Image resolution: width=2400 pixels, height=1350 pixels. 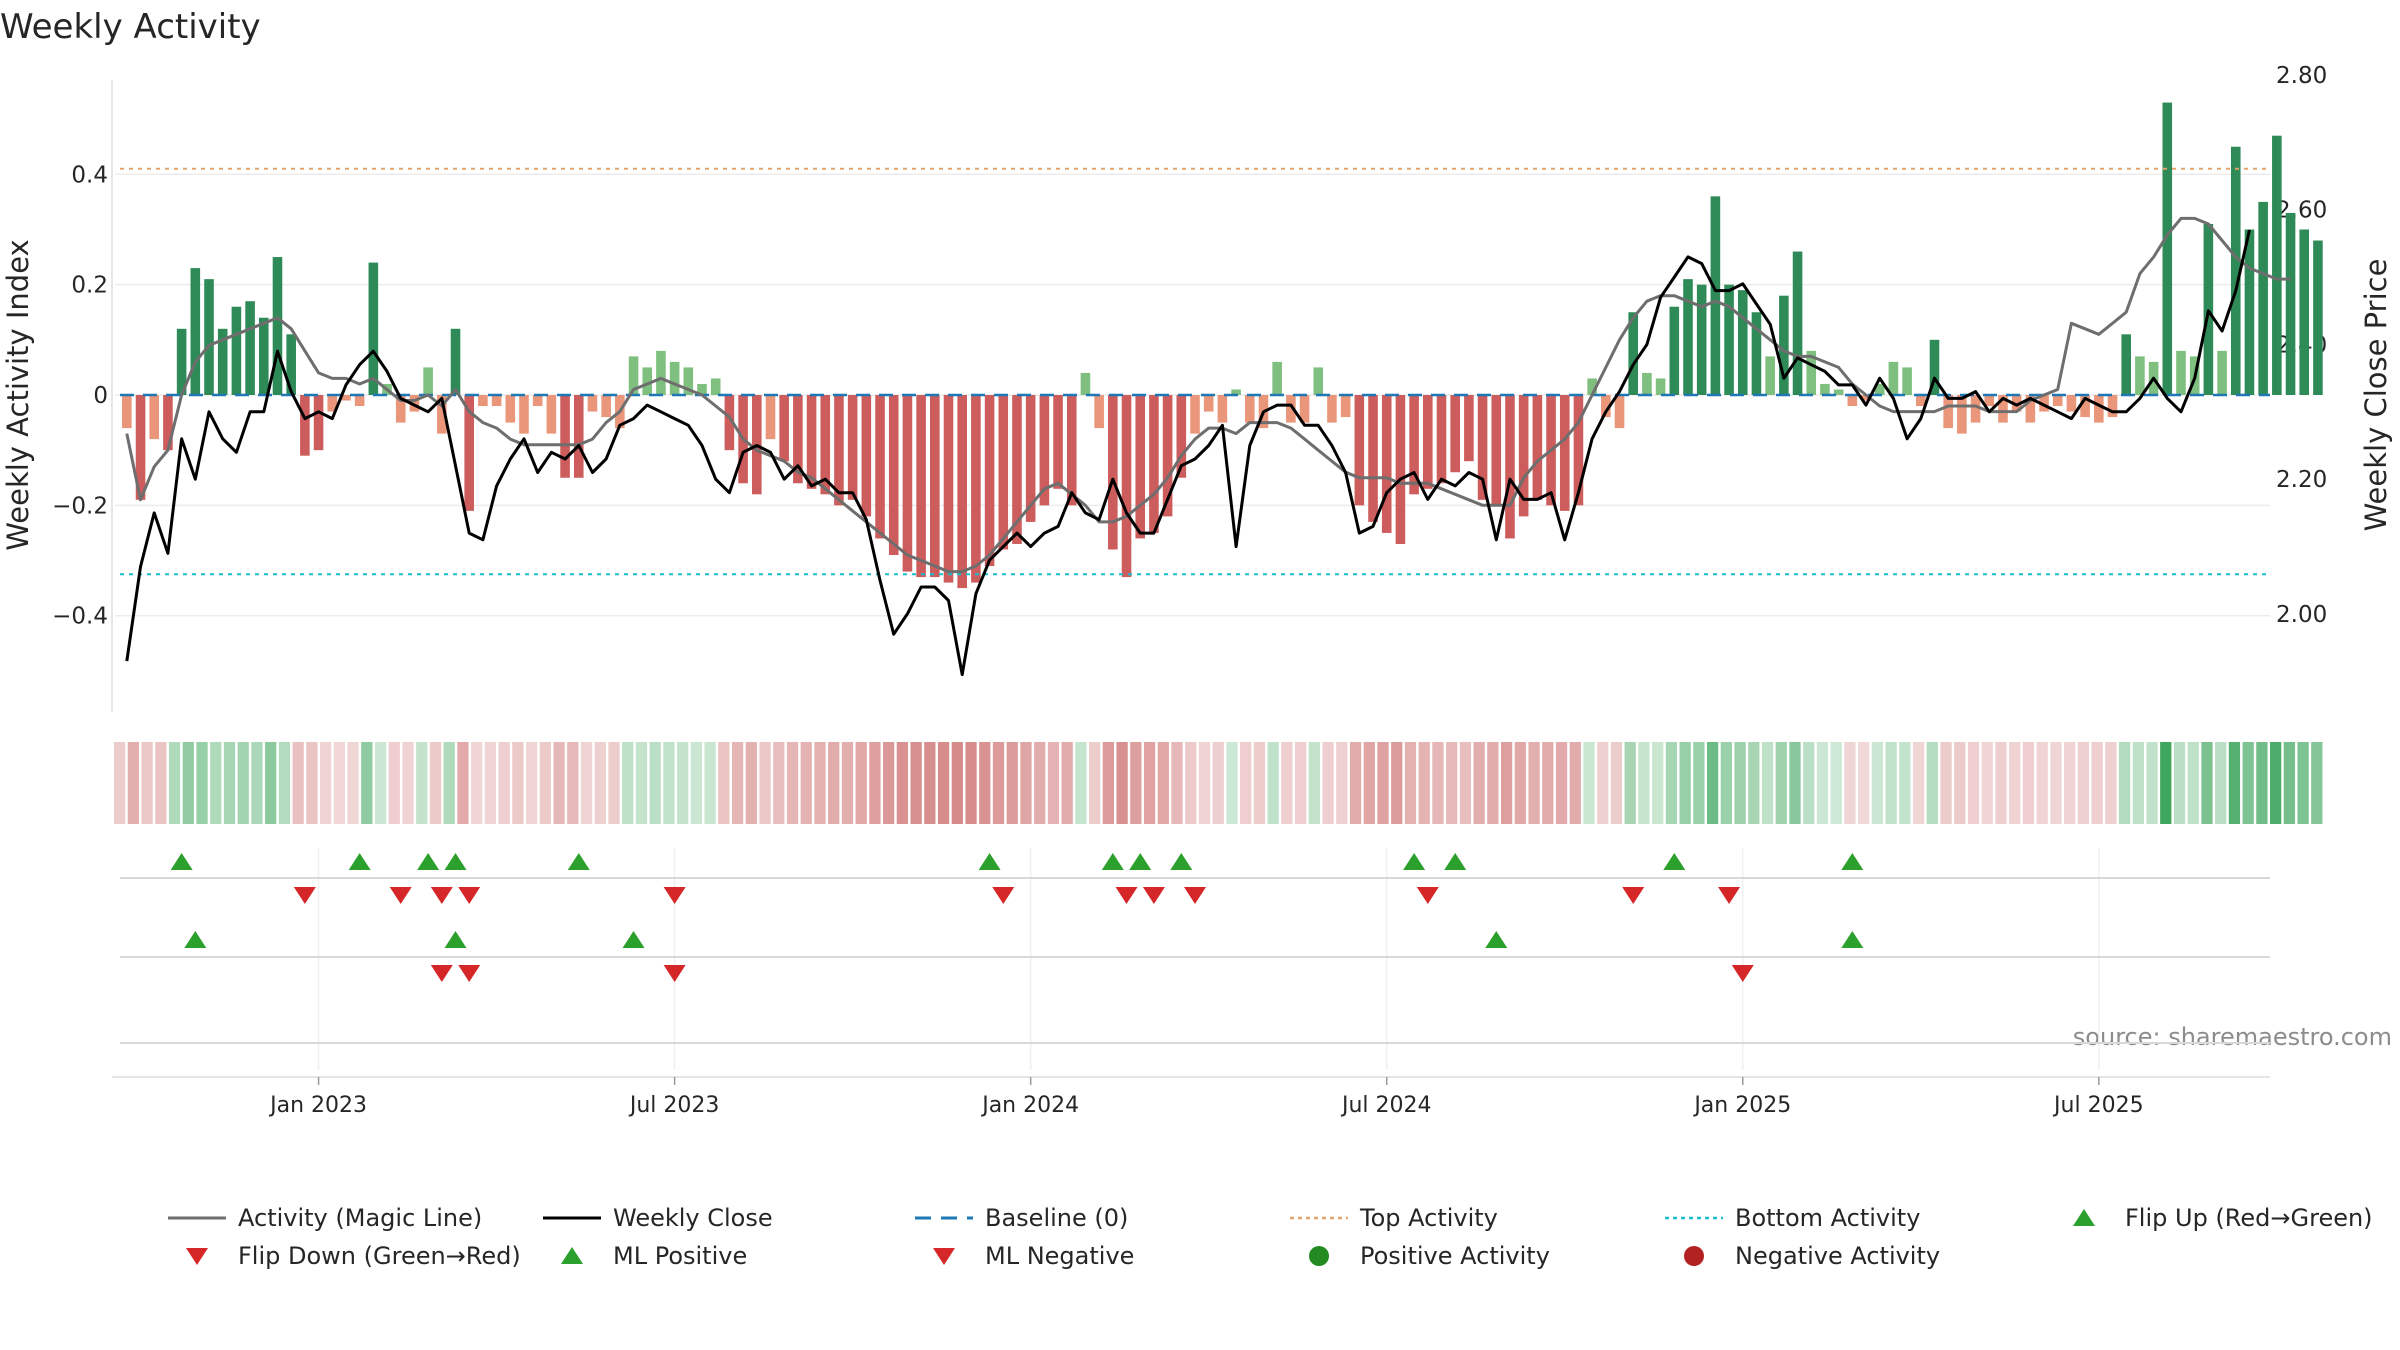 I want to click on legend-mlpos-swatch, so click(x=572, y=1255).